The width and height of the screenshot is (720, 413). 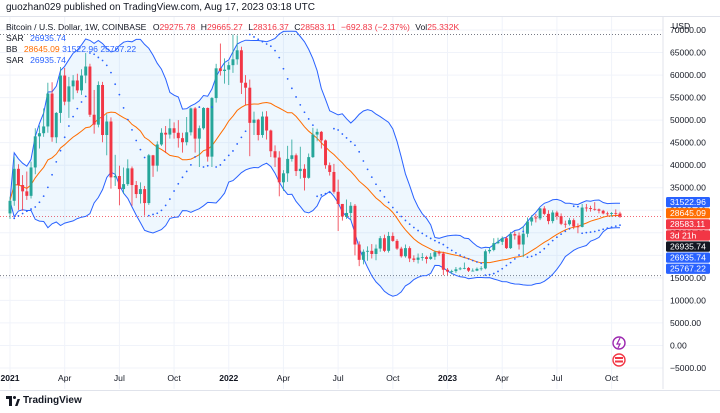 I want to click on x-tick-label: Apr, so click(x=503, y=378).